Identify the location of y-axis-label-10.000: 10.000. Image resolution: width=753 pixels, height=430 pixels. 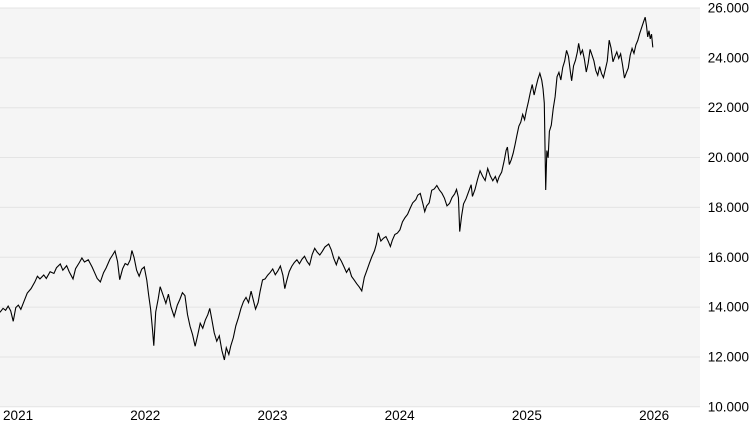
(728, 406).